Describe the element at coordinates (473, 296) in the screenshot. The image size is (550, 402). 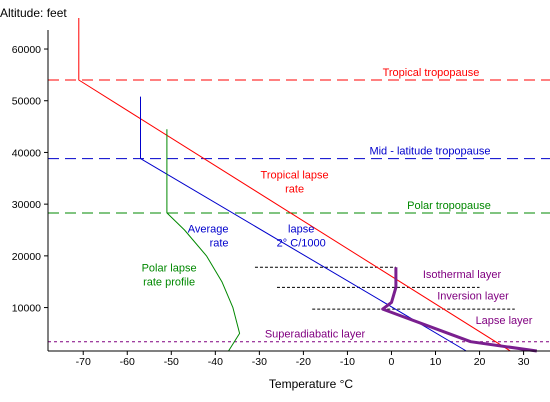
I see `layer-label: Inversion layer` at that location.